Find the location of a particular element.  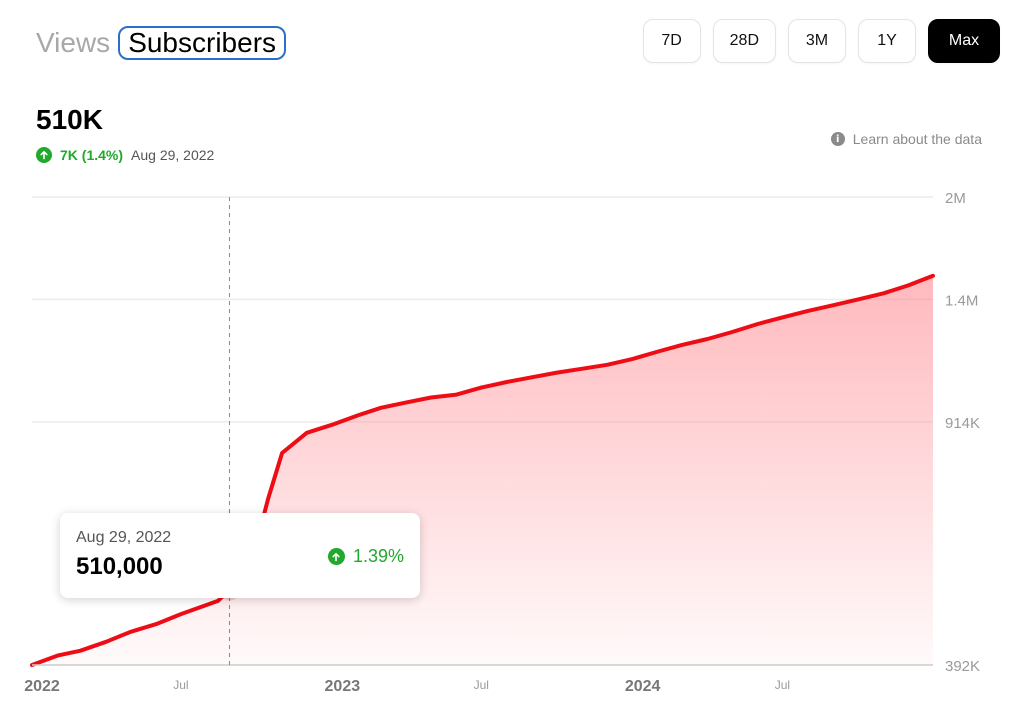

tooltip-change: 1.39% is located at coordinates (365, 556).